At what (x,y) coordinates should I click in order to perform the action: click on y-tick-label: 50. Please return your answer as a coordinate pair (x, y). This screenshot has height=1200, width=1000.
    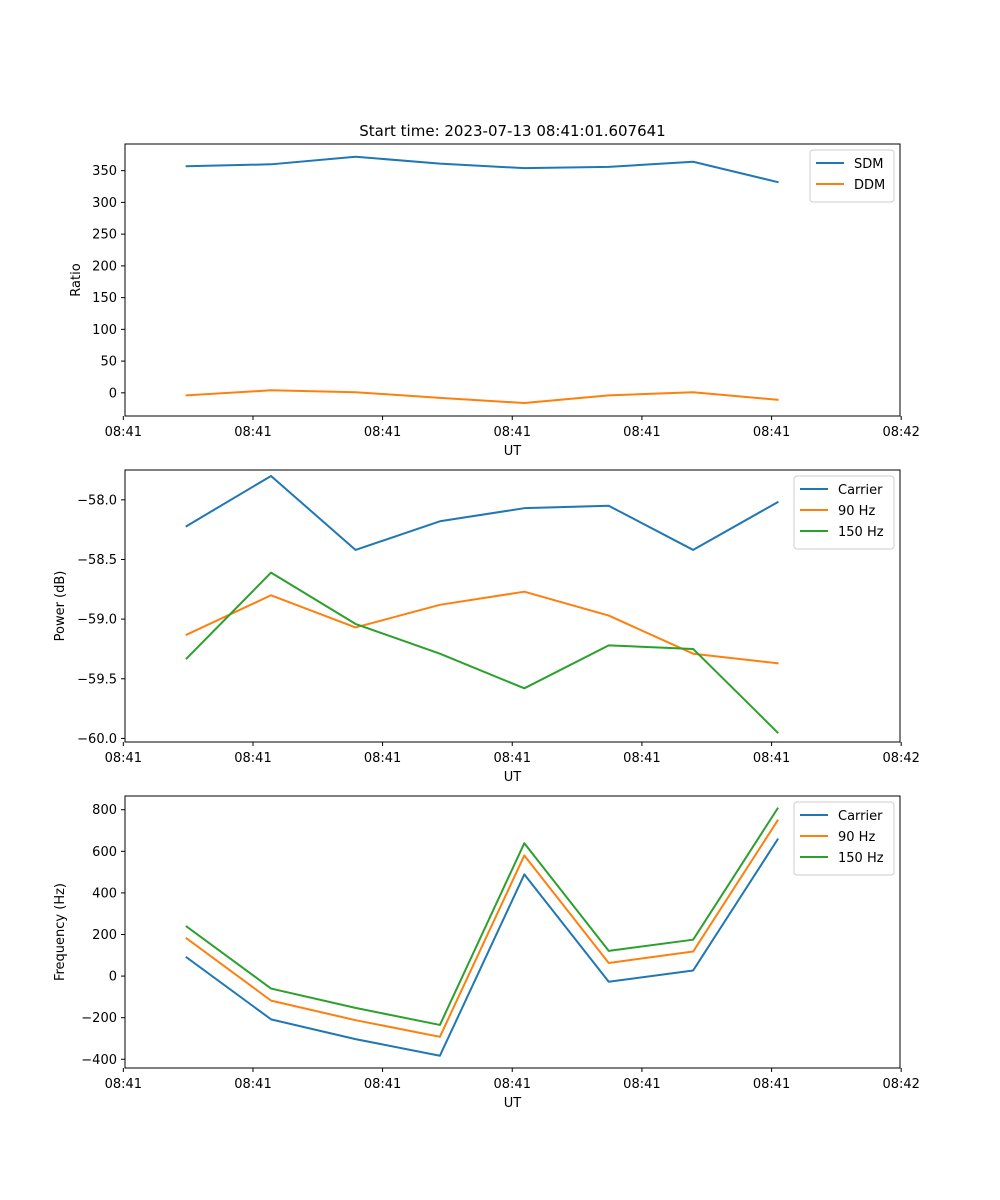
    Looking at the image, I should click on (108, 362).